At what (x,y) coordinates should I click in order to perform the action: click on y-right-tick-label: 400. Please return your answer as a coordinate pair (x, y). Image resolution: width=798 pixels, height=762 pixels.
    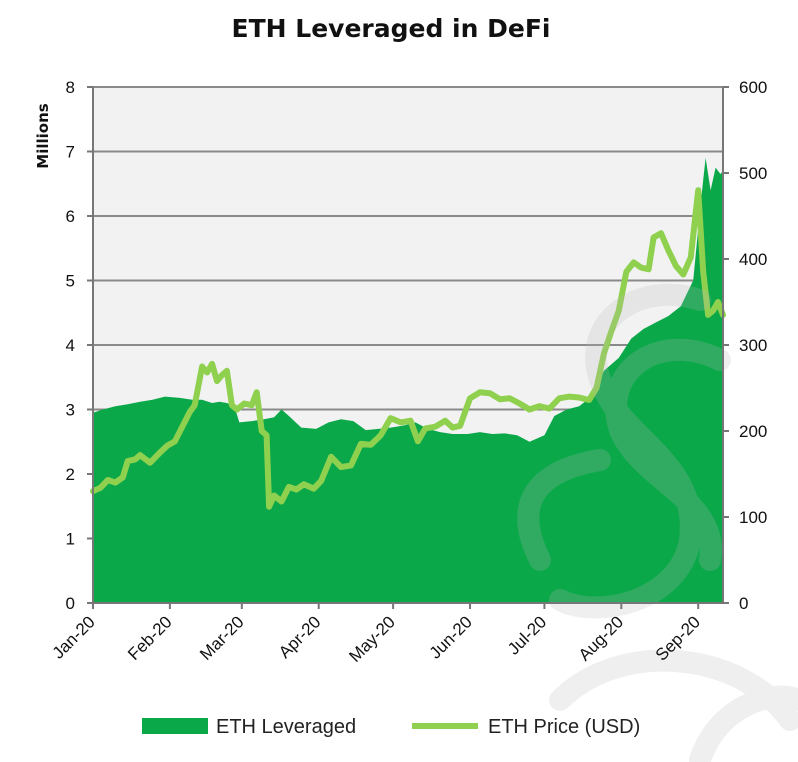
    Looking at the image, I should click on (753, 259).